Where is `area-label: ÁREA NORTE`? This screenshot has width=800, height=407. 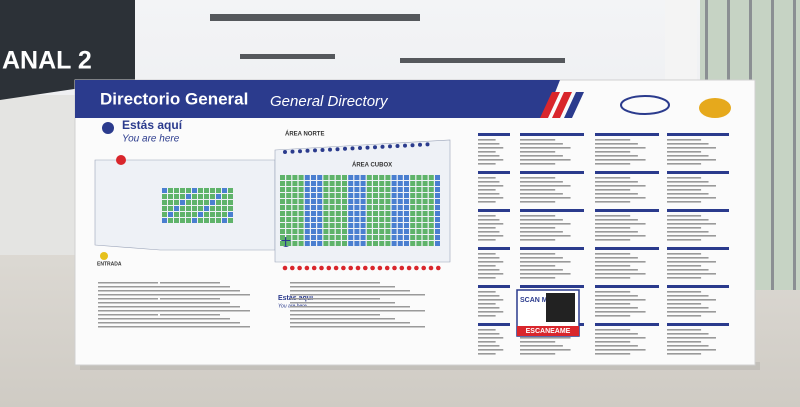 area-label: ÁREA NORTE is located at coordinates (304, 134).